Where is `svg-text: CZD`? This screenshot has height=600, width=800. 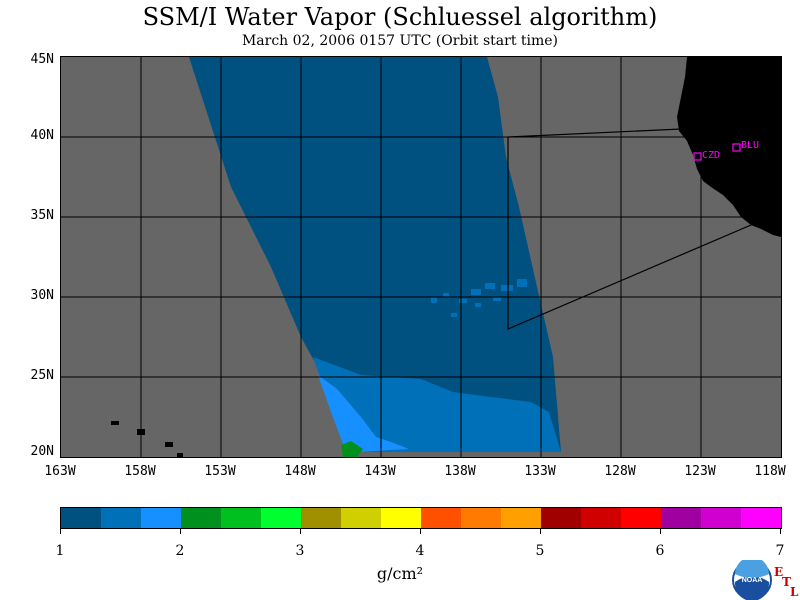
svg-text: CZD is located at coordinates (711, 155).